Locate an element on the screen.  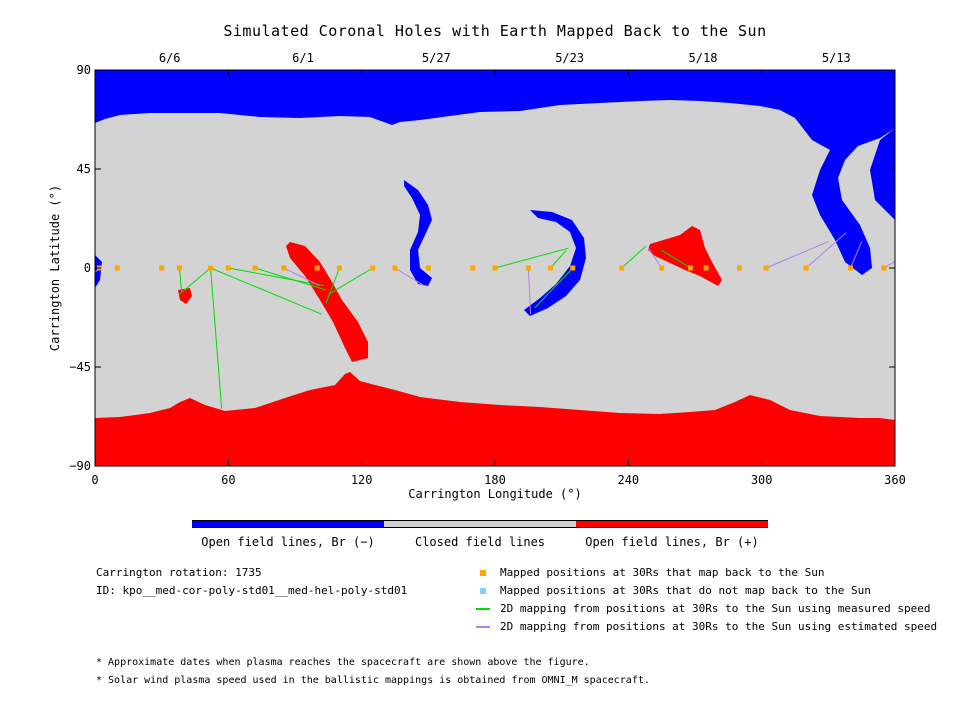
date-tick-label: 5/13 is located at coordinates (836, 58).